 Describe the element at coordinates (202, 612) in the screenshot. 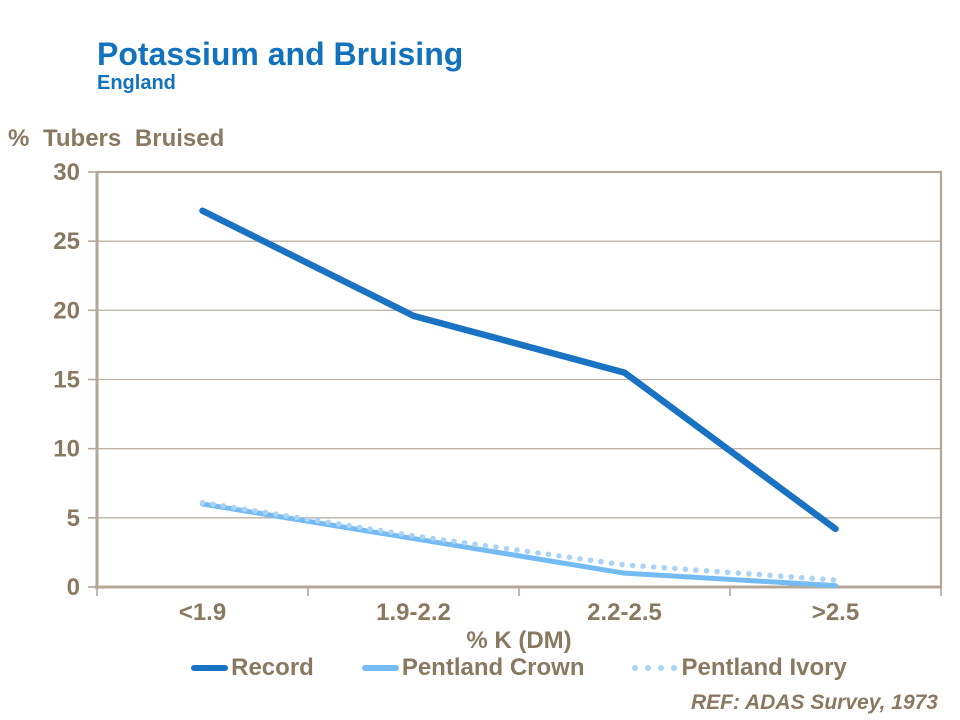

I see `x-tick-label: <1.9` at that location.